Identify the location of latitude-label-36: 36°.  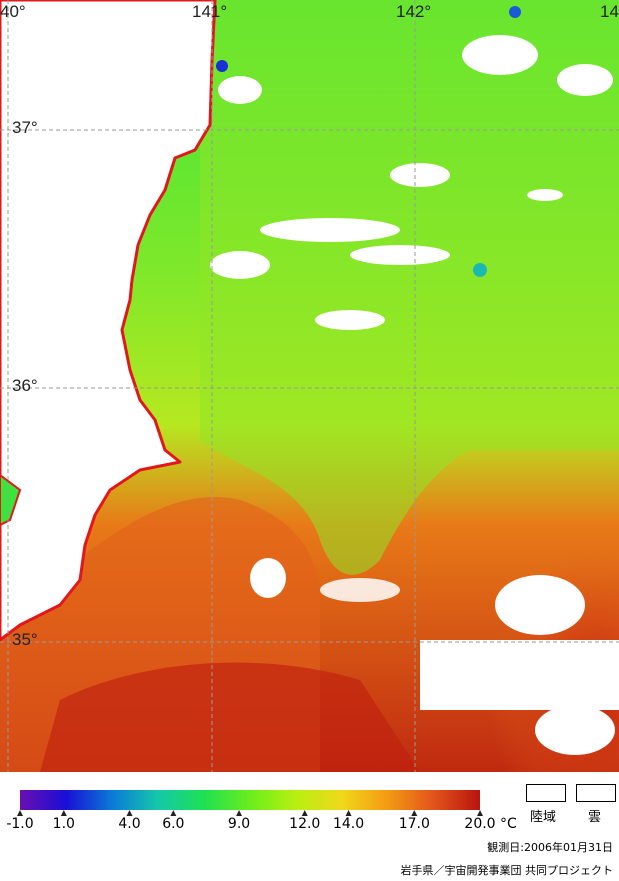
(25, 385).